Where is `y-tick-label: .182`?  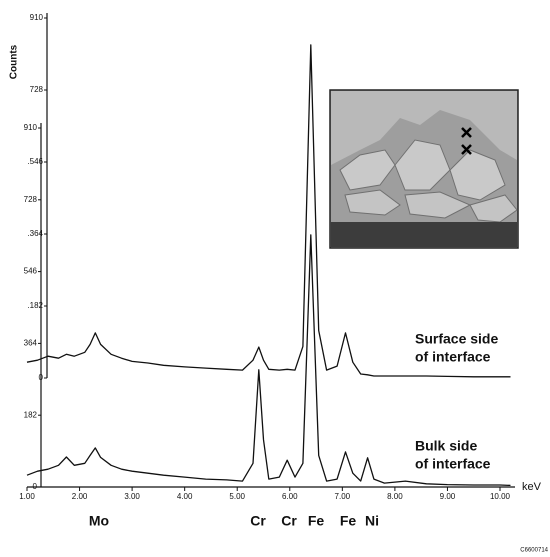
y-tick-label: .182 is located at coordinates (35, 305).